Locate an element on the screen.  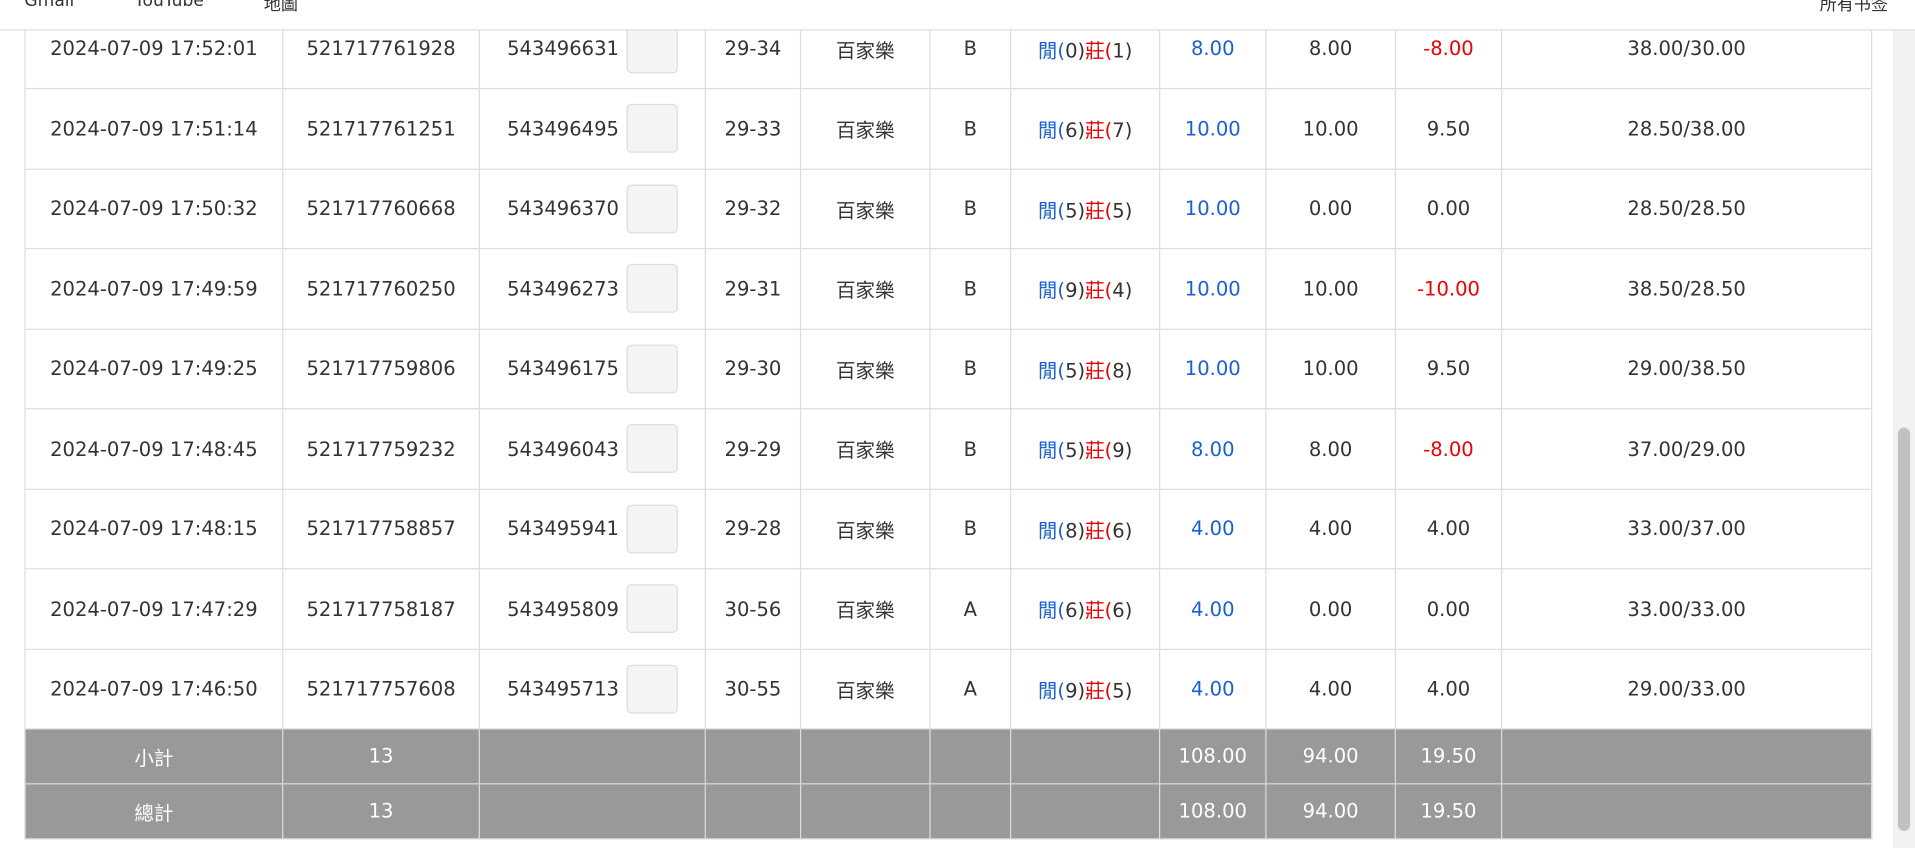
bookmark: 所有书签 is located at coordinates (1854, 7).